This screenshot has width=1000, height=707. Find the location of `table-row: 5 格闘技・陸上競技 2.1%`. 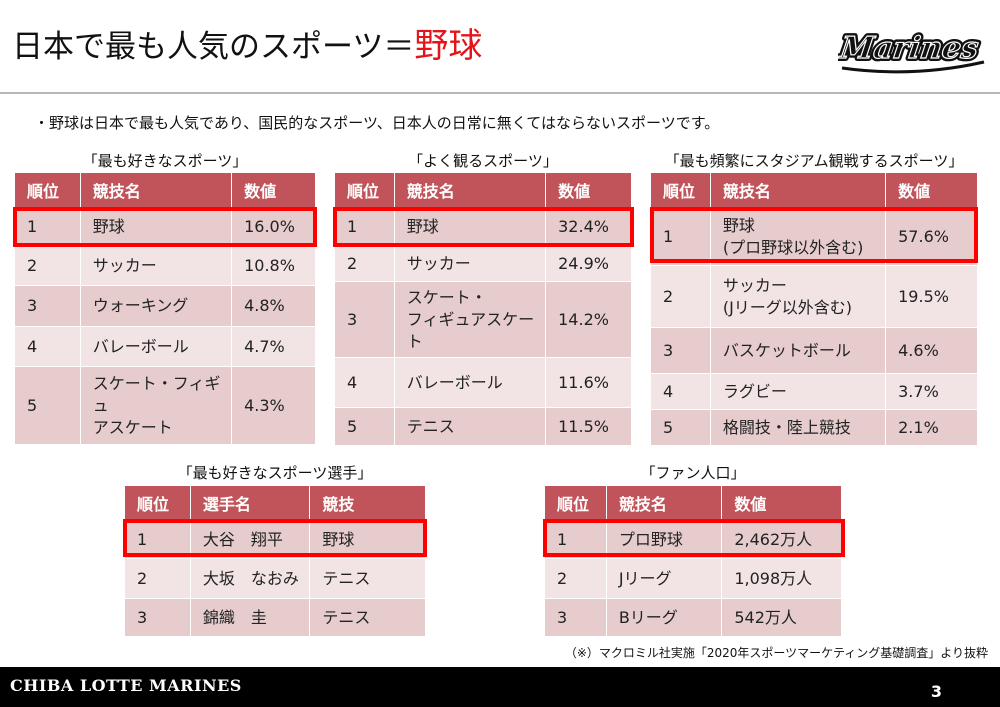

table-row: 5 格闘技・陸上競技 2.1% is located at coordinates (814, 427).